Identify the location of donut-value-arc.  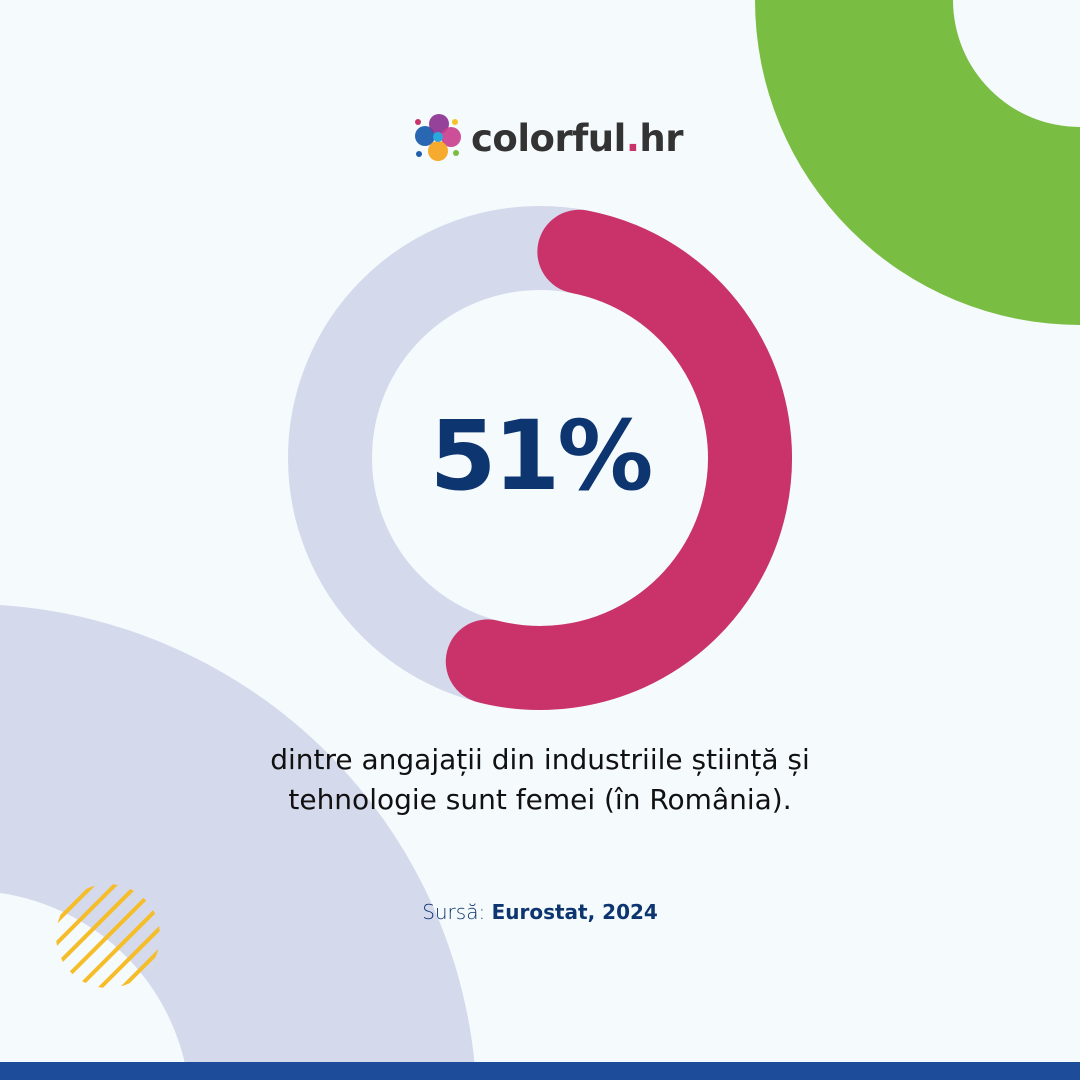
(618, 459).